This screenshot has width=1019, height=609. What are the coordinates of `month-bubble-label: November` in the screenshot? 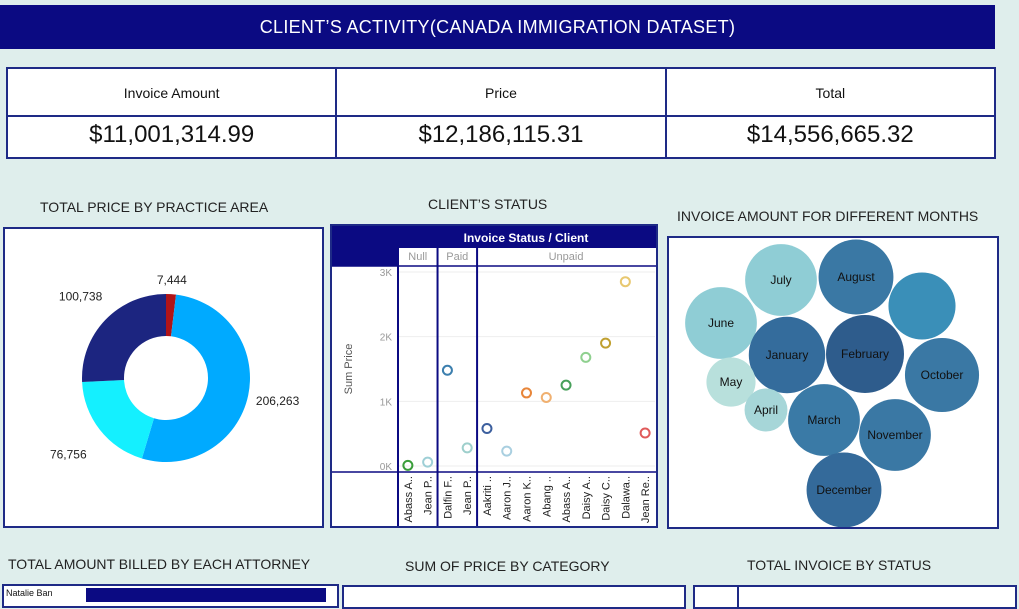 It's located at (894, 435).